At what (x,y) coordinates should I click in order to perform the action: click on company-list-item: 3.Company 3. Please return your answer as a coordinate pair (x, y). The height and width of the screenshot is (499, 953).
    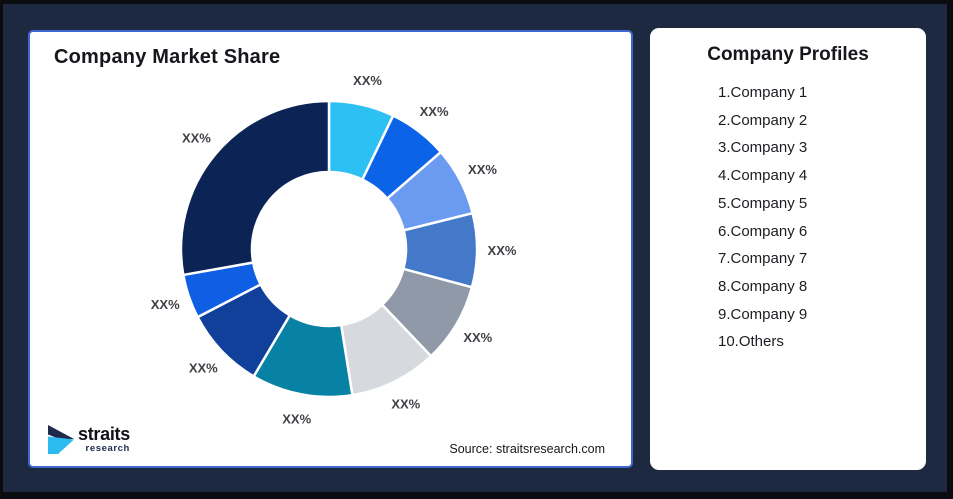
    Looking at the image, I should click on (763, 148).